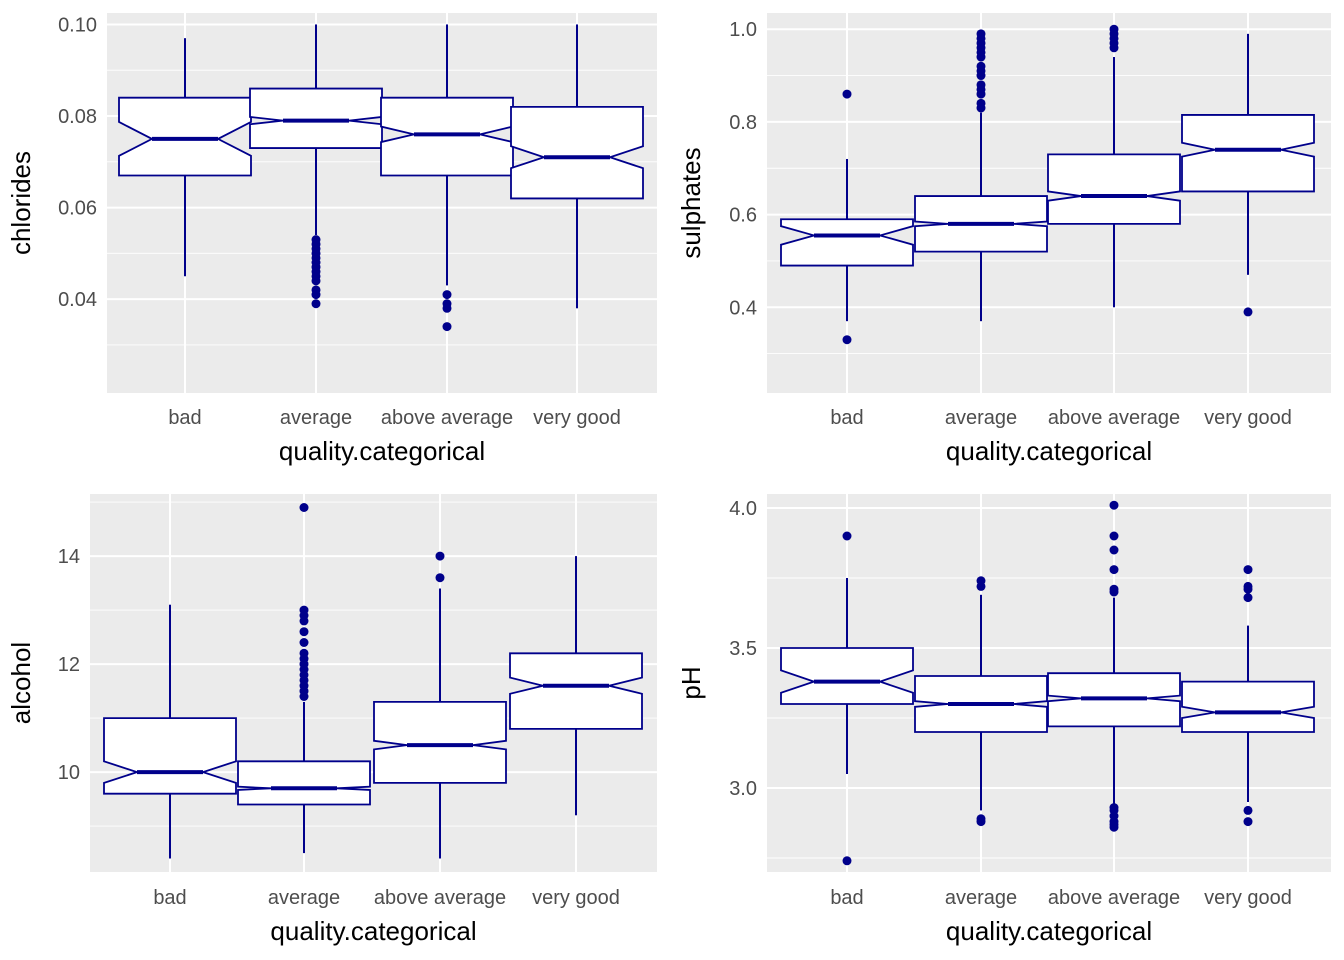 The image size is (1344, 960). Describe the element at coordinates (743, 30) in the screenshot. I see `y-tick-label: 1.0` at that location.